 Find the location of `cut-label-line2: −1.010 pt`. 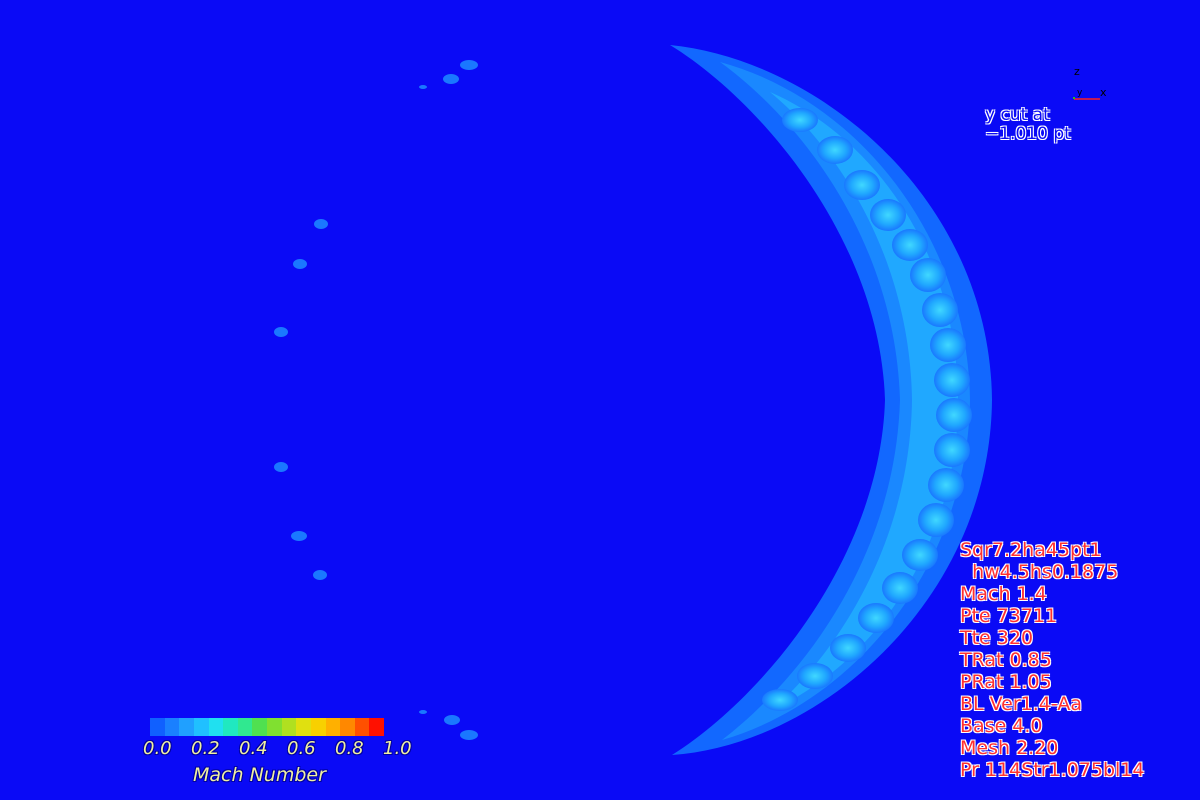

cut-label-line2: −1.010 pt is located at coordinates (1028, 134).